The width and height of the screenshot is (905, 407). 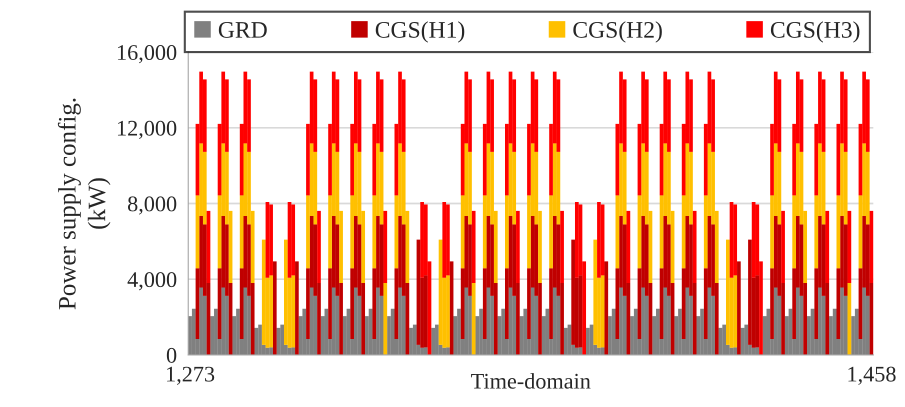 I want to click on y-tick-label: 0, so click(x=171, y=355).